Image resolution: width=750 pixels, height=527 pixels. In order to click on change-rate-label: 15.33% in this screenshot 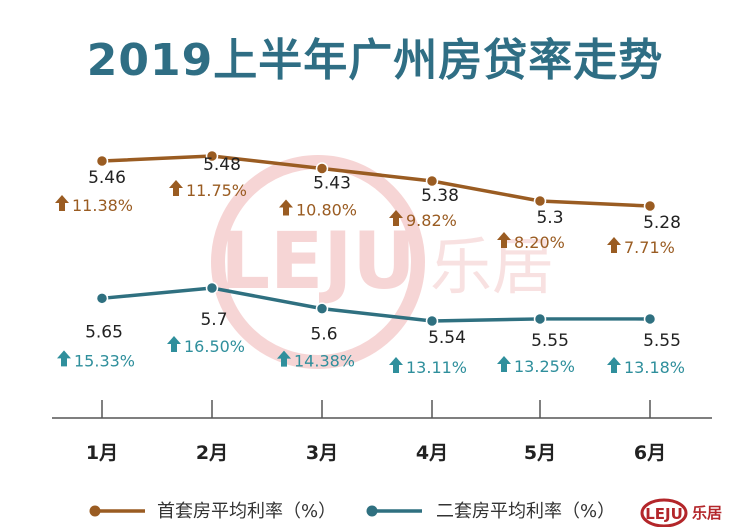, I will do `click(104, 360)`.